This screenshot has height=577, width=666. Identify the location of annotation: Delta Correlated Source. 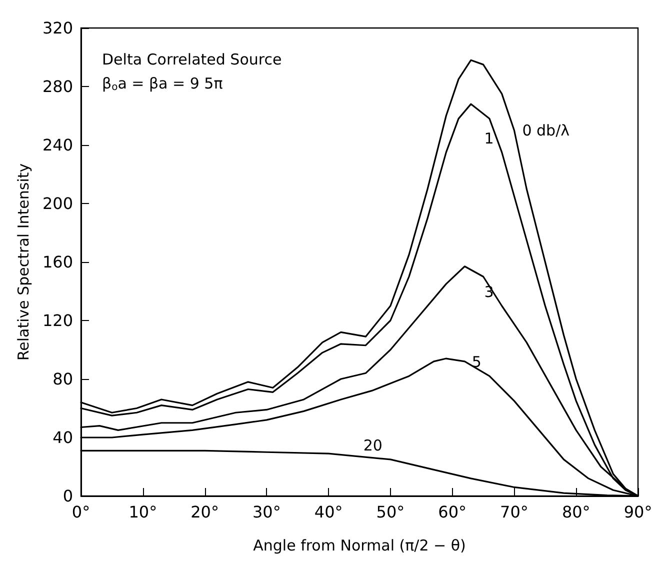
(192, 59).